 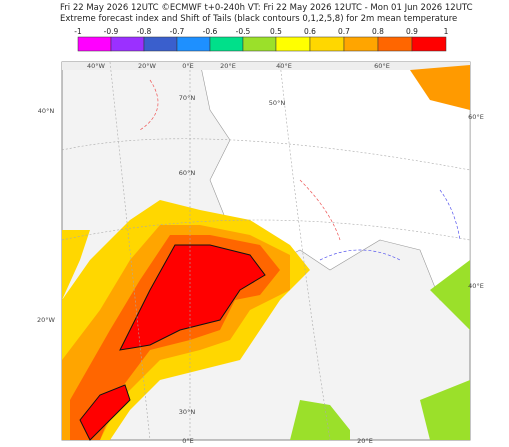 I want to click on legend-label: -0.6, so click(x=210, y=31).